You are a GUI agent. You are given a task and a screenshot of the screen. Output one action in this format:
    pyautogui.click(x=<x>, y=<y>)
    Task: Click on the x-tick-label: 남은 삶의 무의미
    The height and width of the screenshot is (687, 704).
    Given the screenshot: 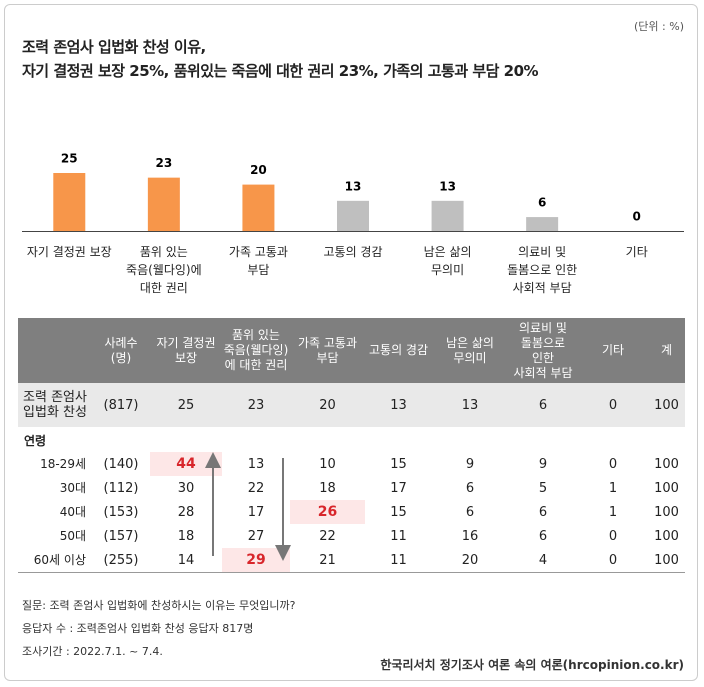 What is the action you would take?
    pyautogui.click(x=447, y=261)
    